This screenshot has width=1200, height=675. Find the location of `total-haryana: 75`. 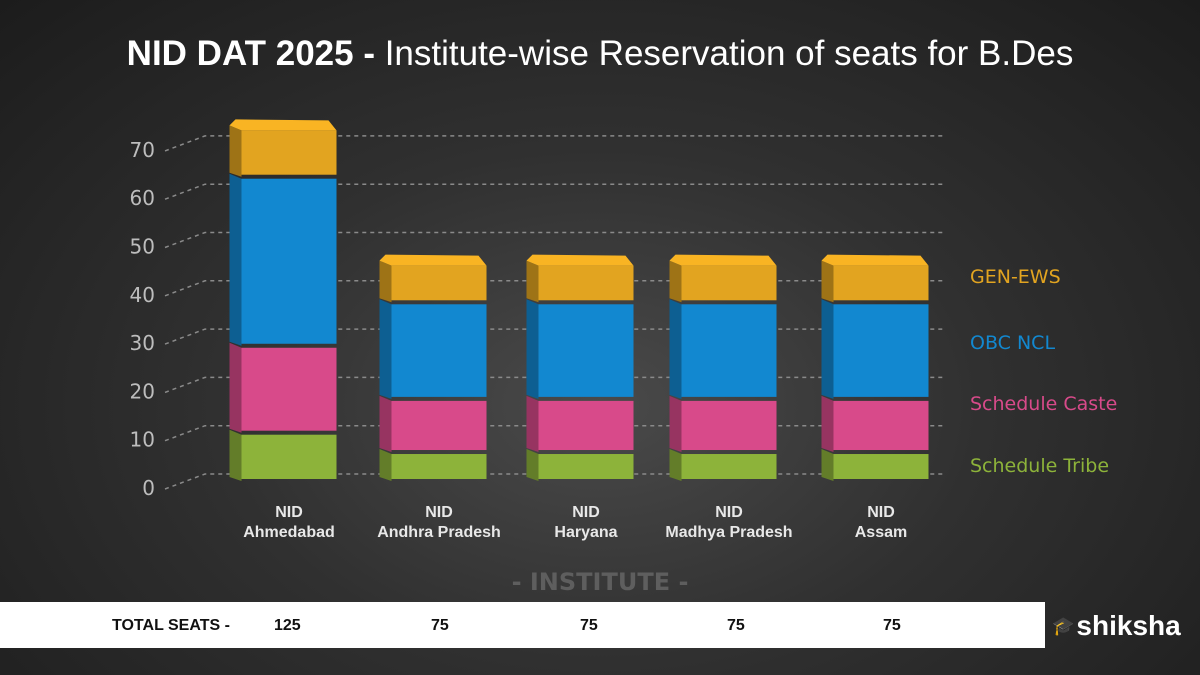

total-haryana: 75 is located at coordinates (589, 625).